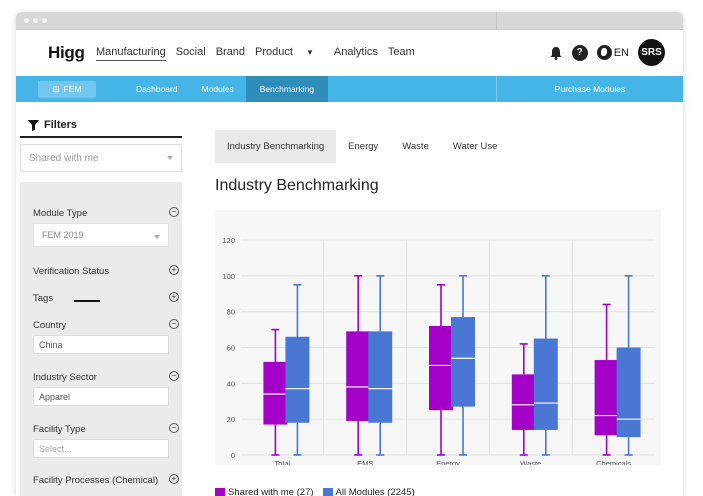 The width and height of the screenshot is (703, 496). I want to click on language-label: EN, so click(621, 52).